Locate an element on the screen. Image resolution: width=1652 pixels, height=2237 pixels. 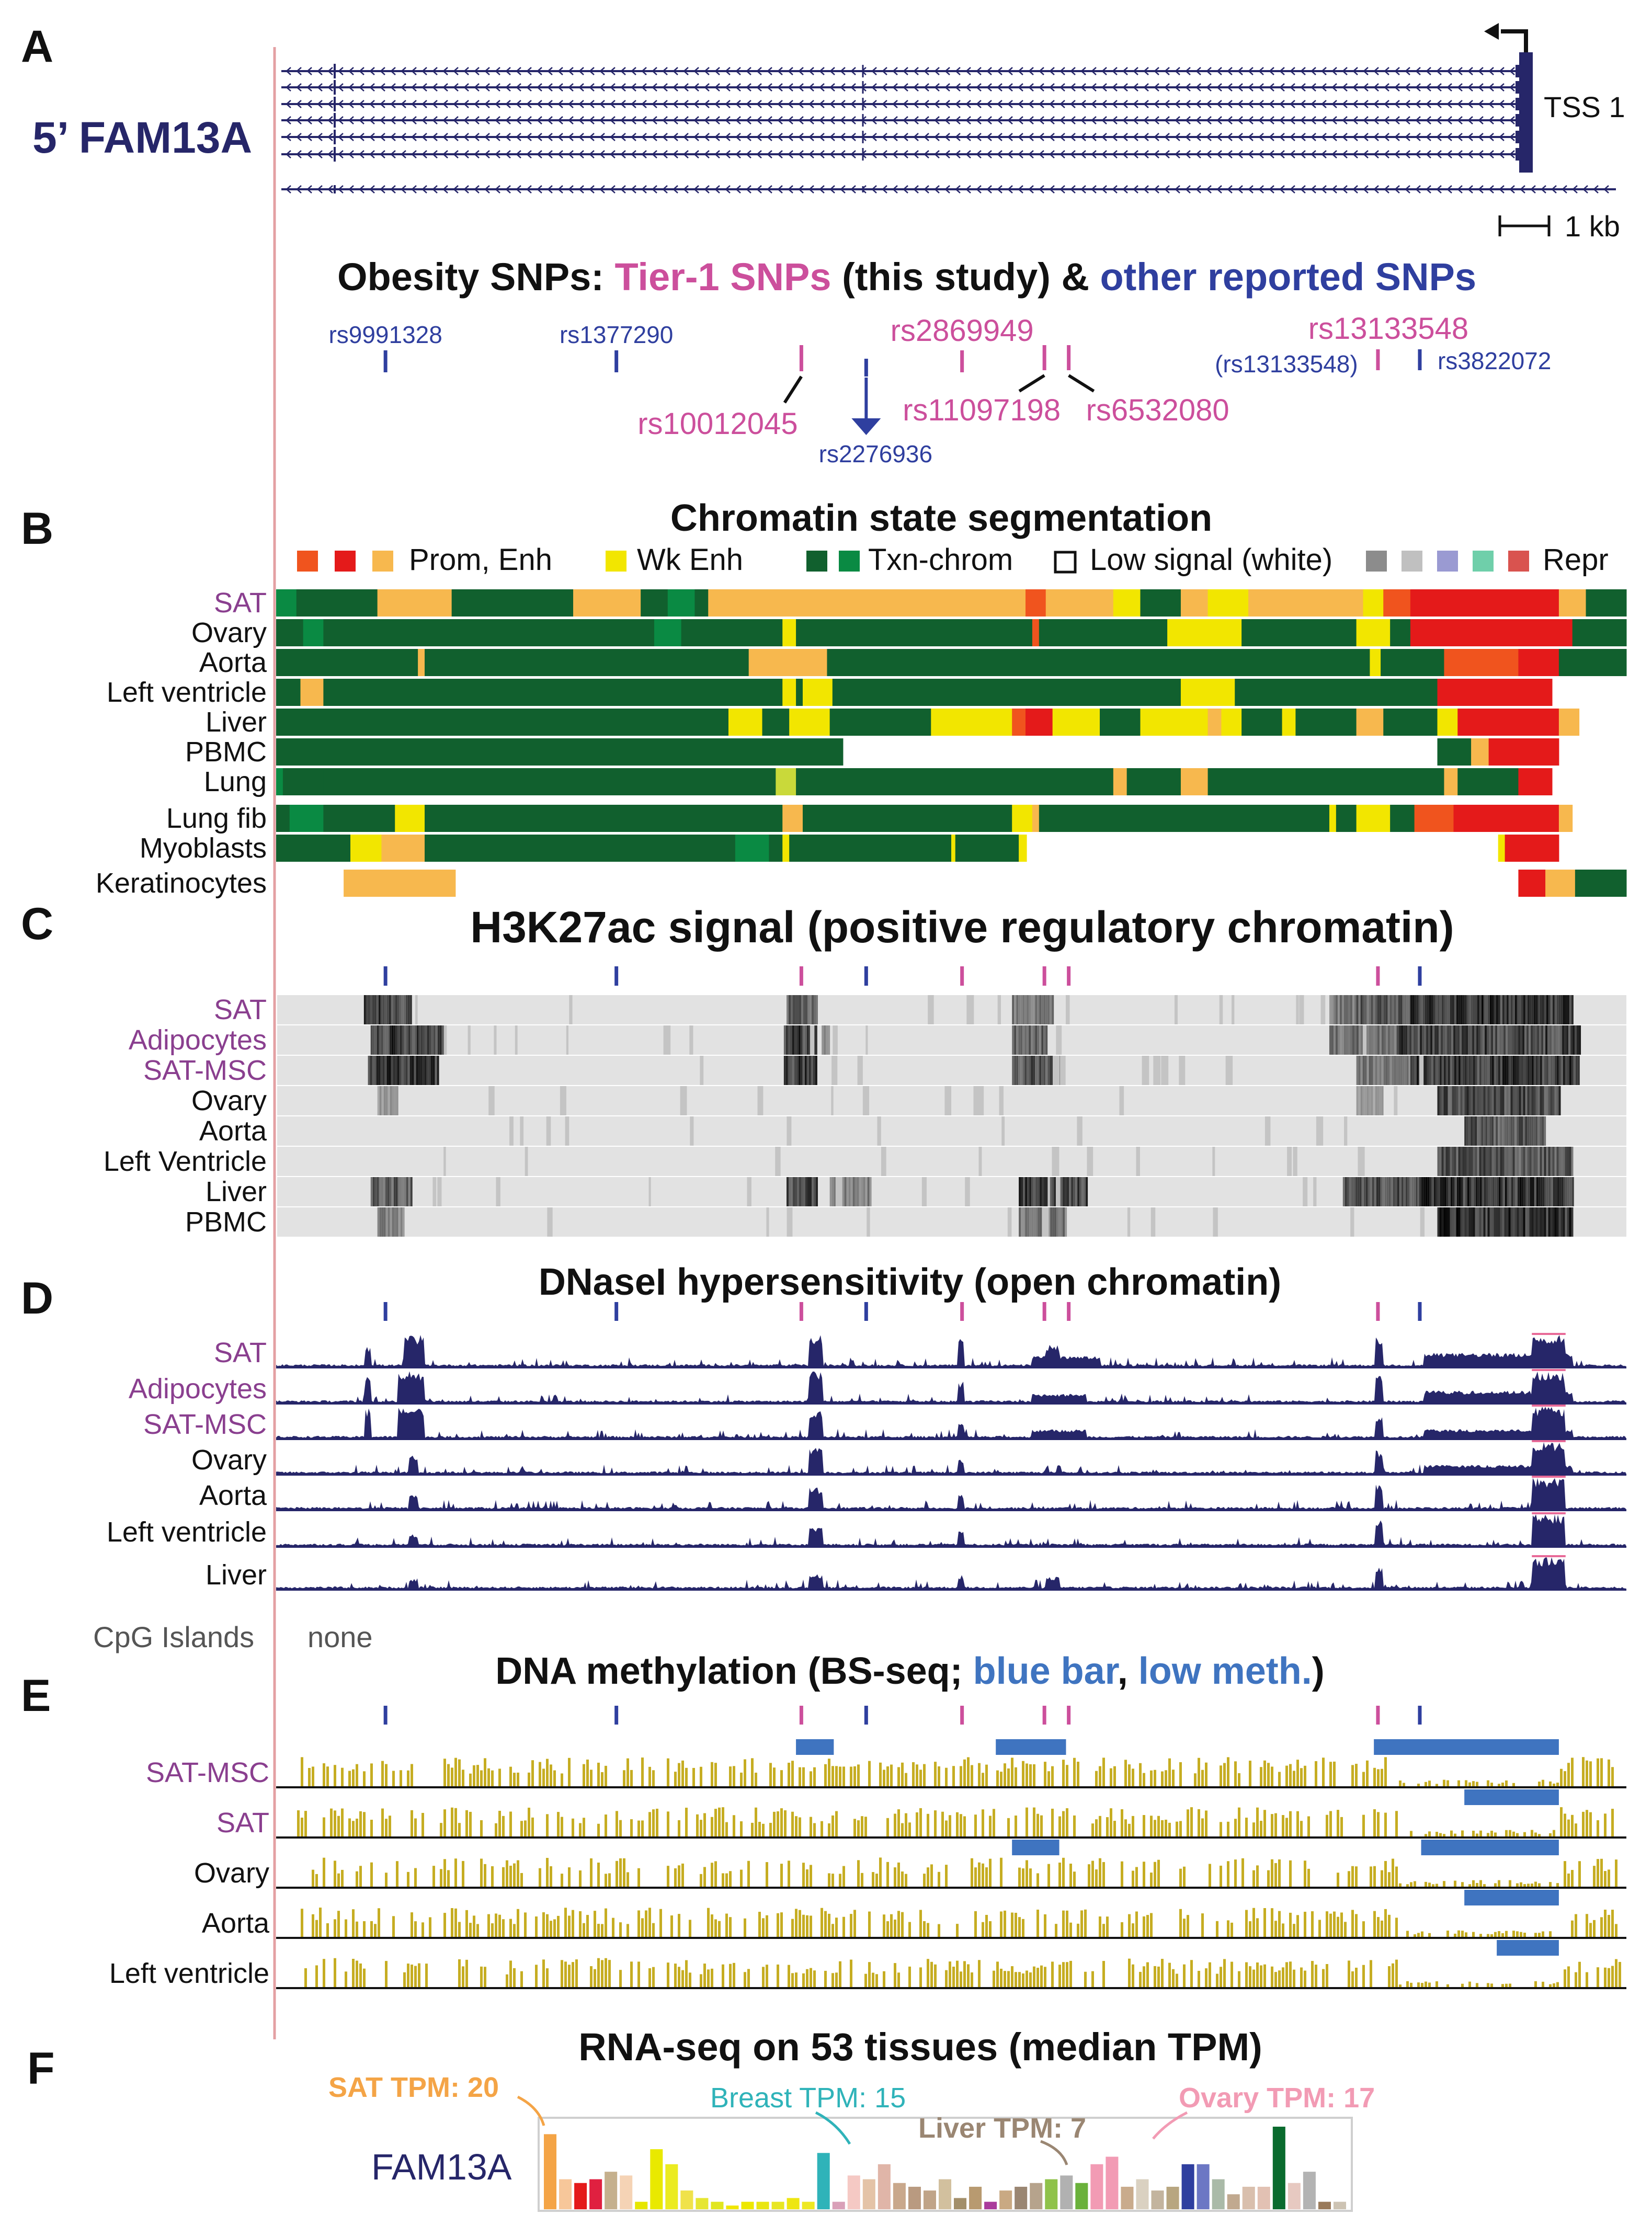
chromatin-track-label: Lung fib is located at coordinates (216, 818).